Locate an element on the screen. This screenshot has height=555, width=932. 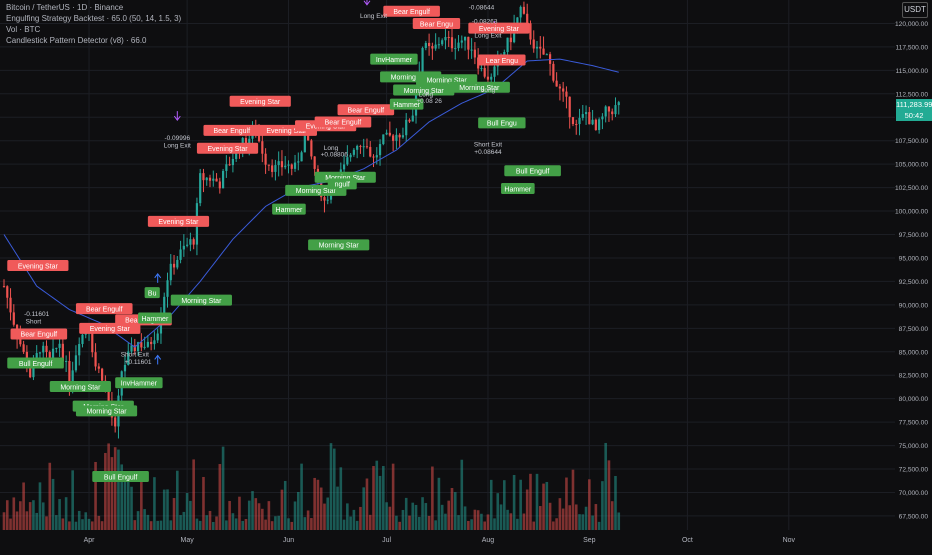
legend-detector: Candlestick Pattern Detector (v8) · 66.0 is located at coordinates (76, 40).